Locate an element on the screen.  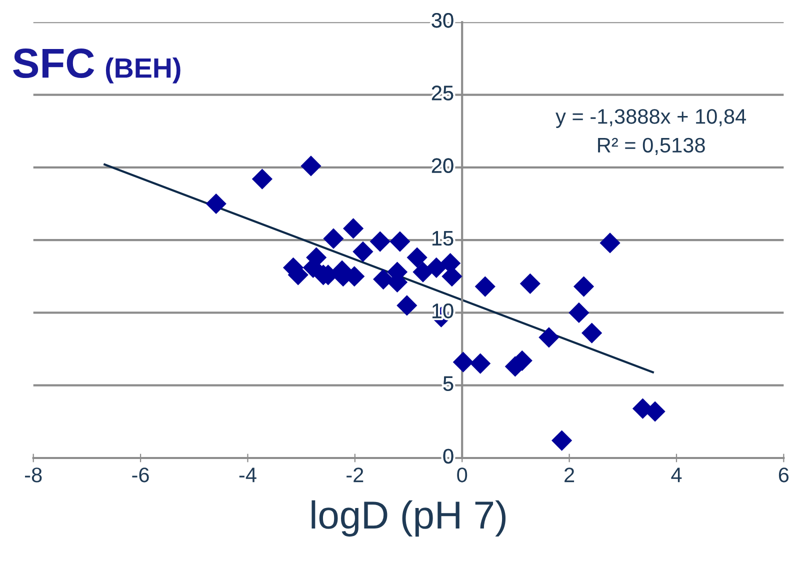
y-tick-label: 30 is located at coordinates (443, 20).